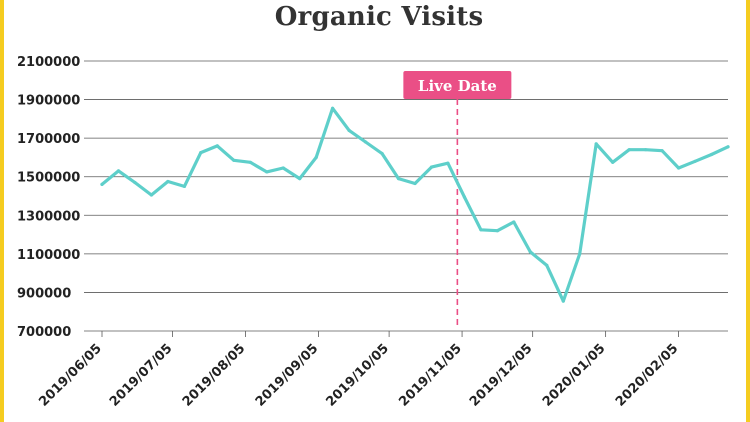 Image resolution: width=750 pixels, height=422 pixels. Describe the element at coordinates (44, 332) in the screenshot. I see `y-tick-label: 700000` at that location.